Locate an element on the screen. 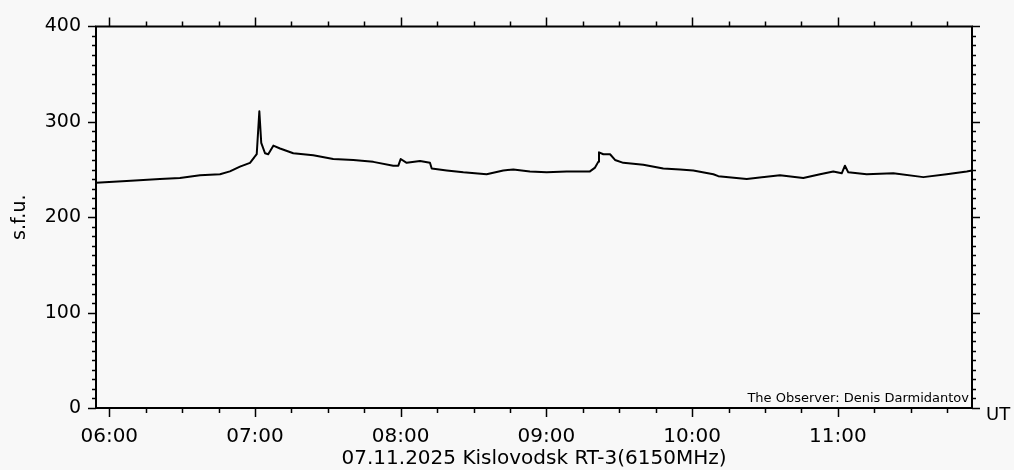 The width and height of the screenshot is (1014, 470). y-tick-label: 100 is located at coordinates (62, 310).